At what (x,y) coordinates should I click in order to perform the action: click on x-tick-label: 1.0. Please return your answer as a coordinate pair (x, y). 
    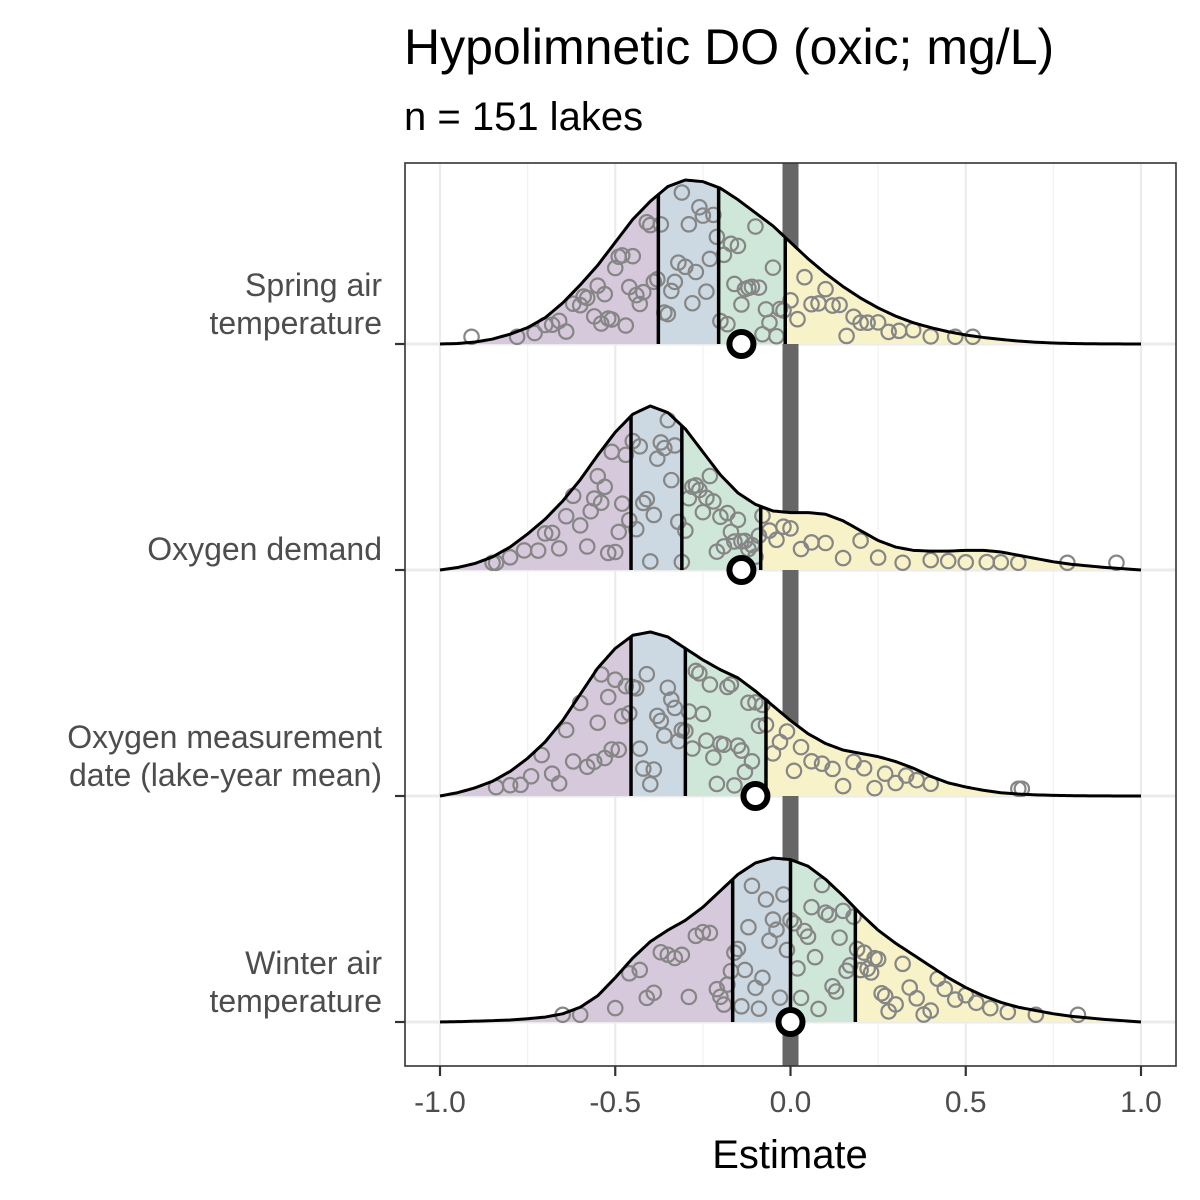
    Looking at the image, I should click on (1141, 1102).